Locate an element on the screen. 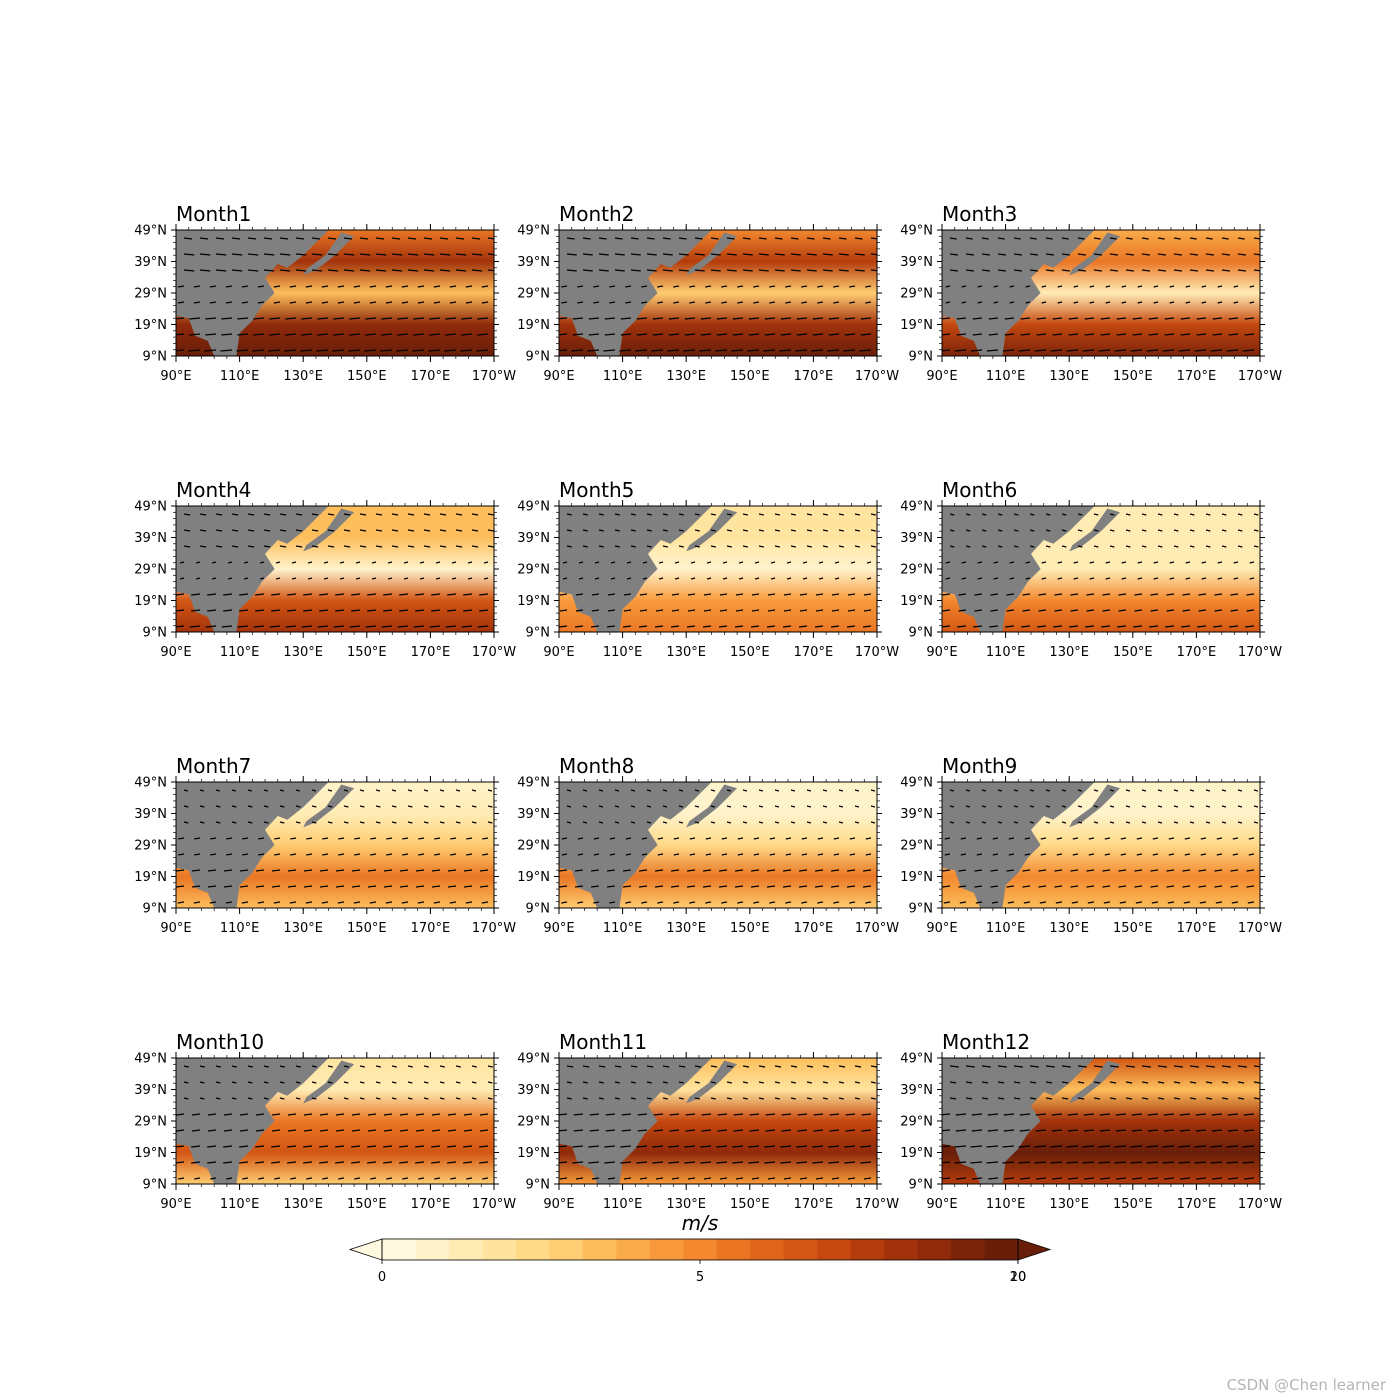 This screenshot has height=1400, width=1400. lon-tick-label: 110°E is located at coordinates (1006, 376).